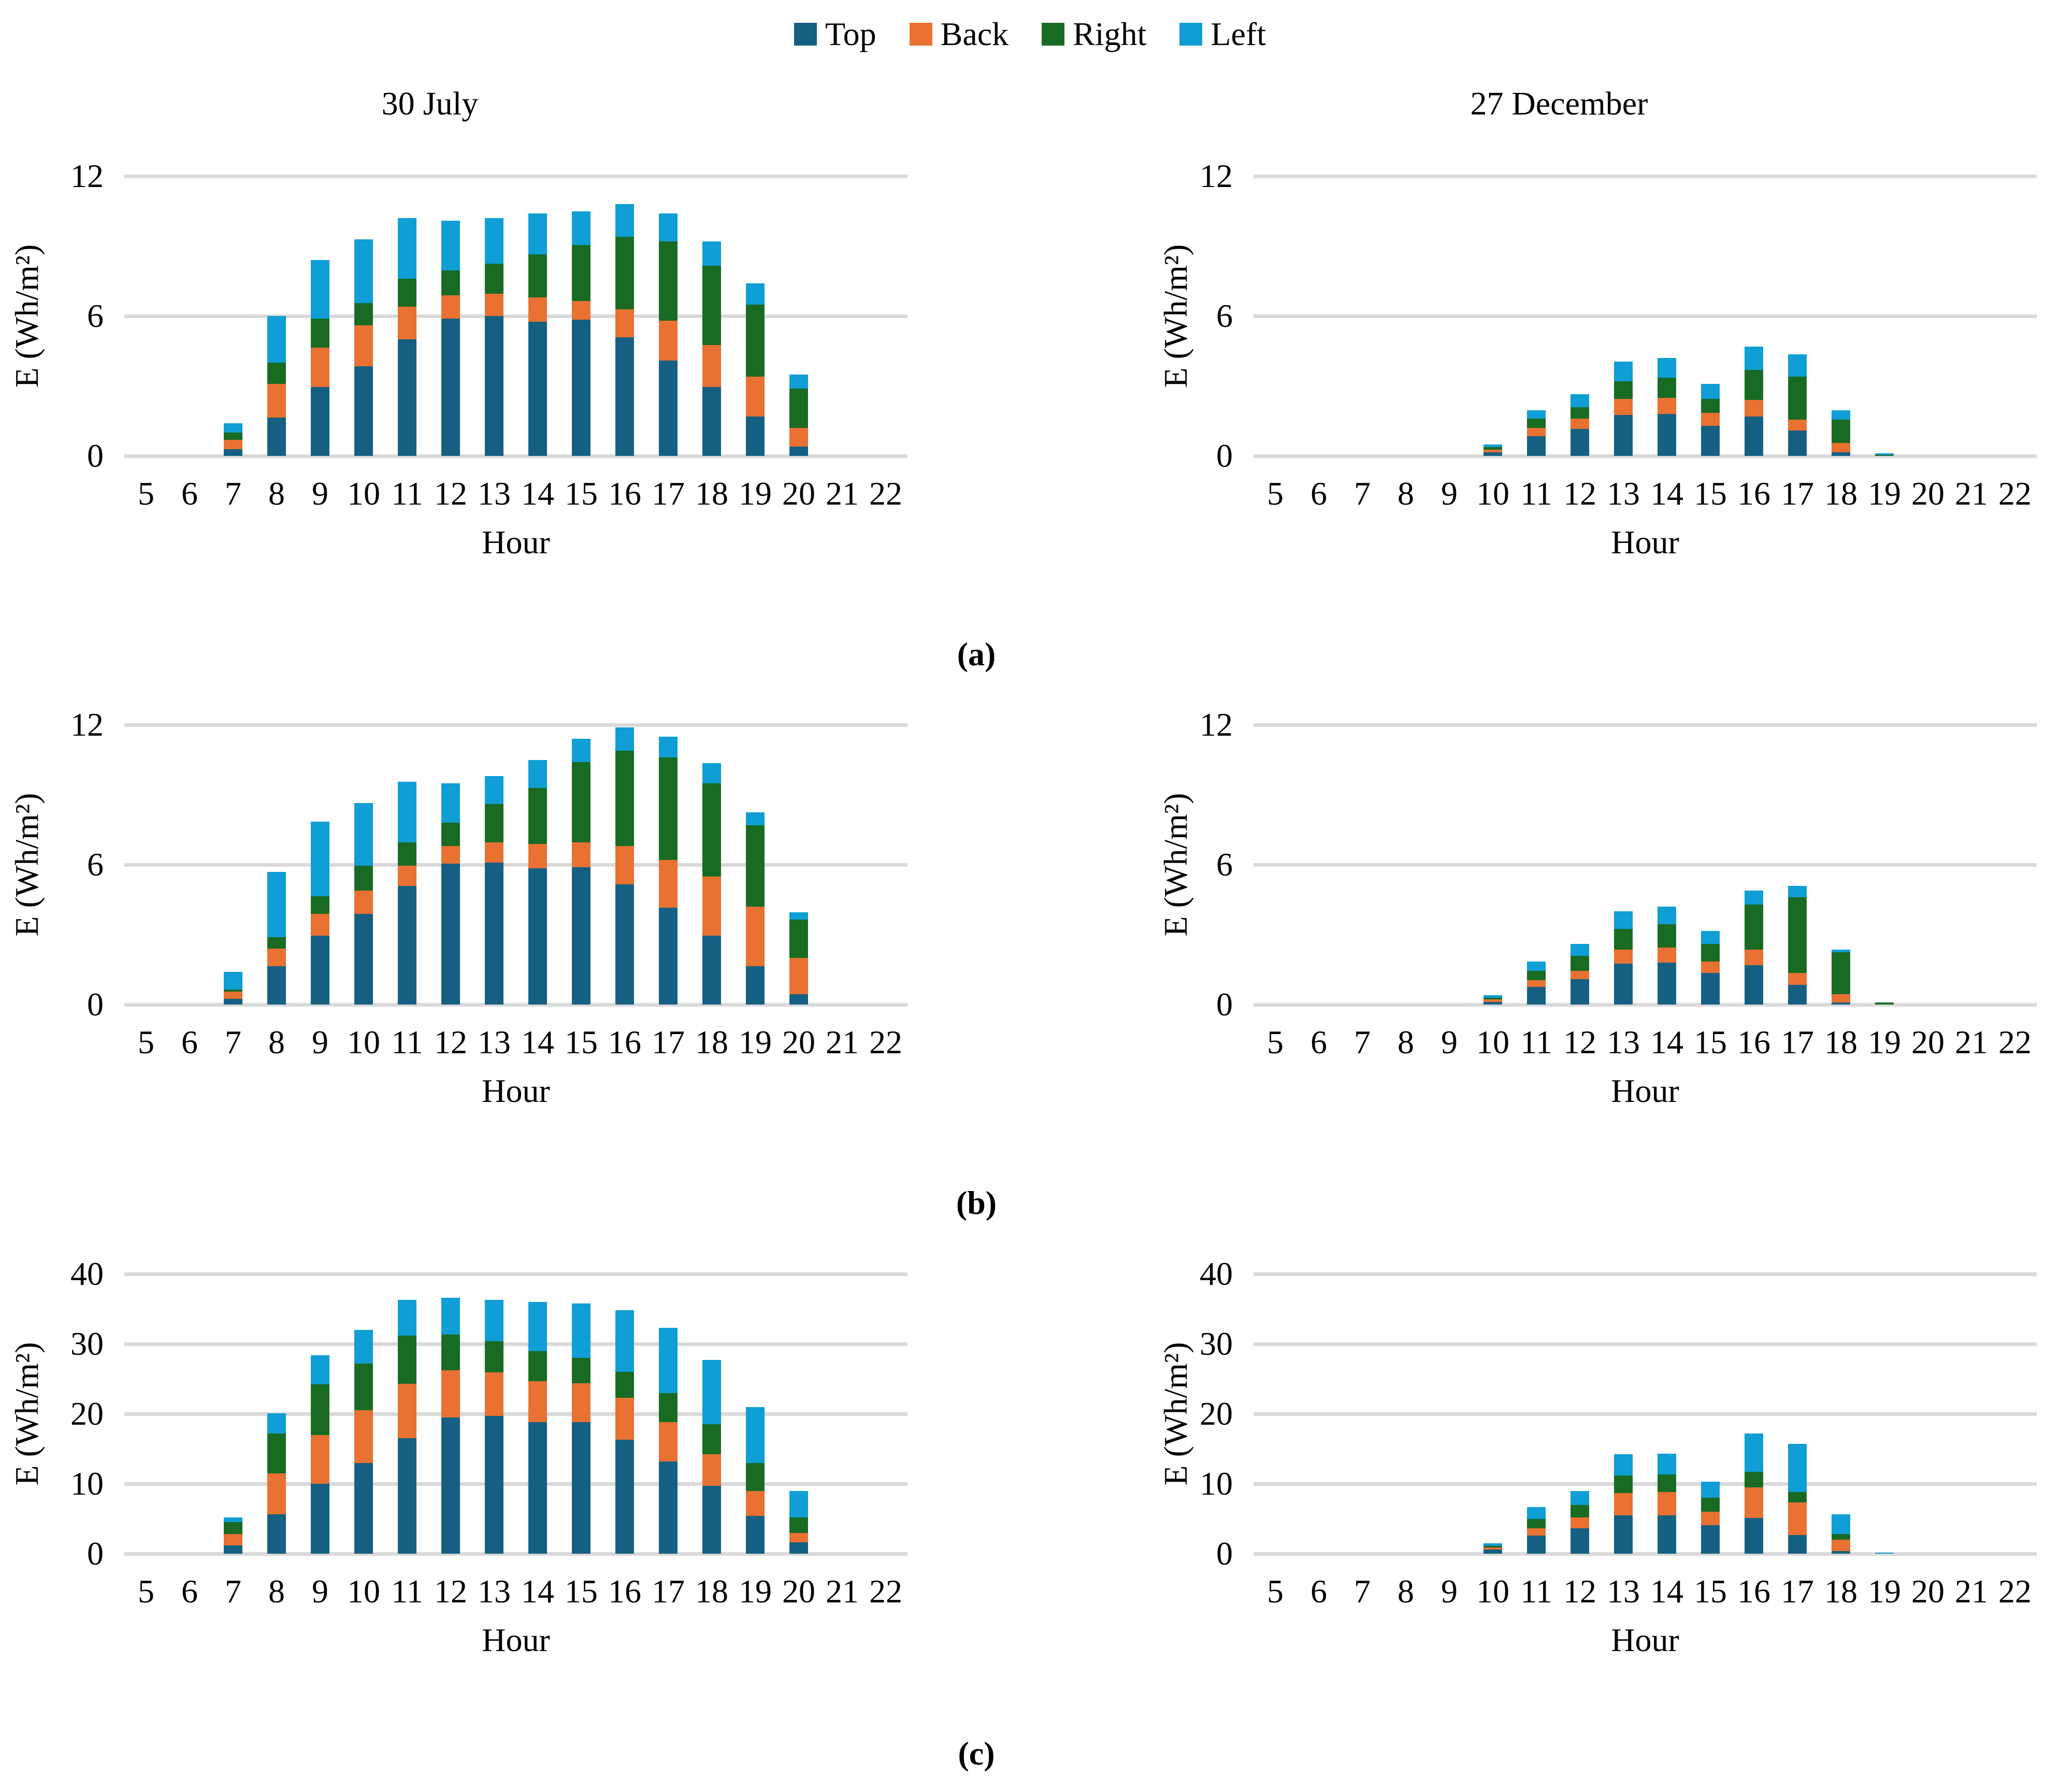 Image resolution: width=2060 pixels, height=1792 pixels. What do you see at coordinates (515, 1554) in the screenshot?
I see `gridline-y0` at bounding box center [515, 1554].